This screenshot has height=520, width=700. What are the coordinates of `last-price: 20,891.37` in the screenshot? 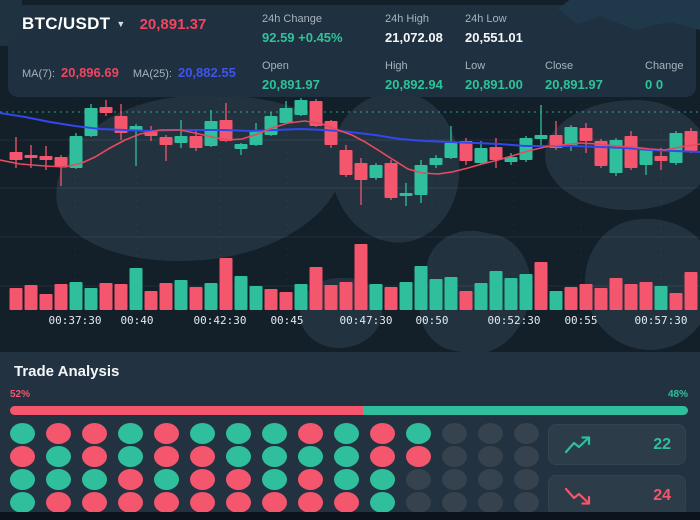 It's located at (173, 24).